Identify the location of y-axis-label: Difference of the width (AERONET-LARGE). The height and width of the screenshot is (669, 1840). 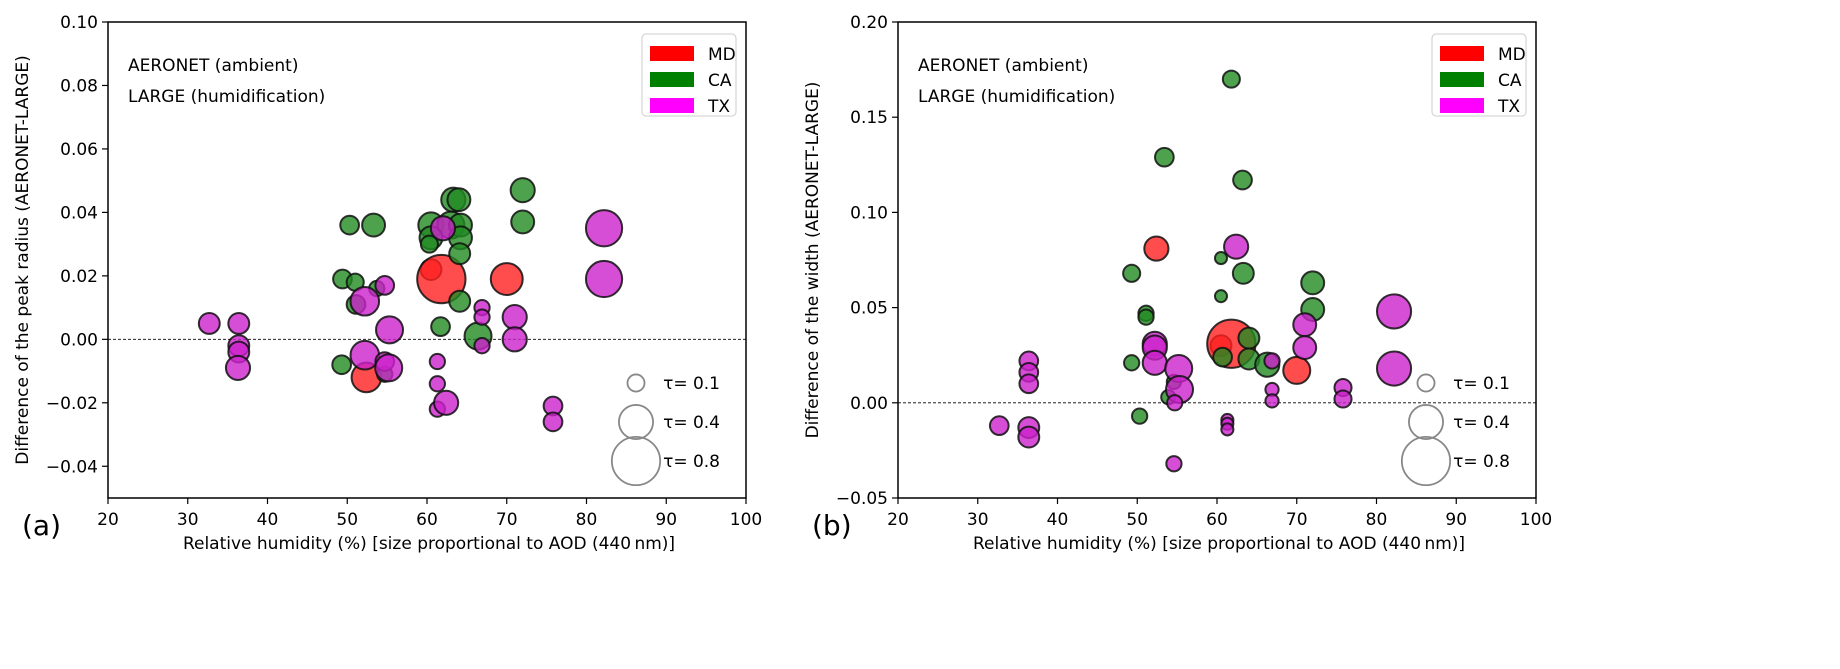
(813, 260).